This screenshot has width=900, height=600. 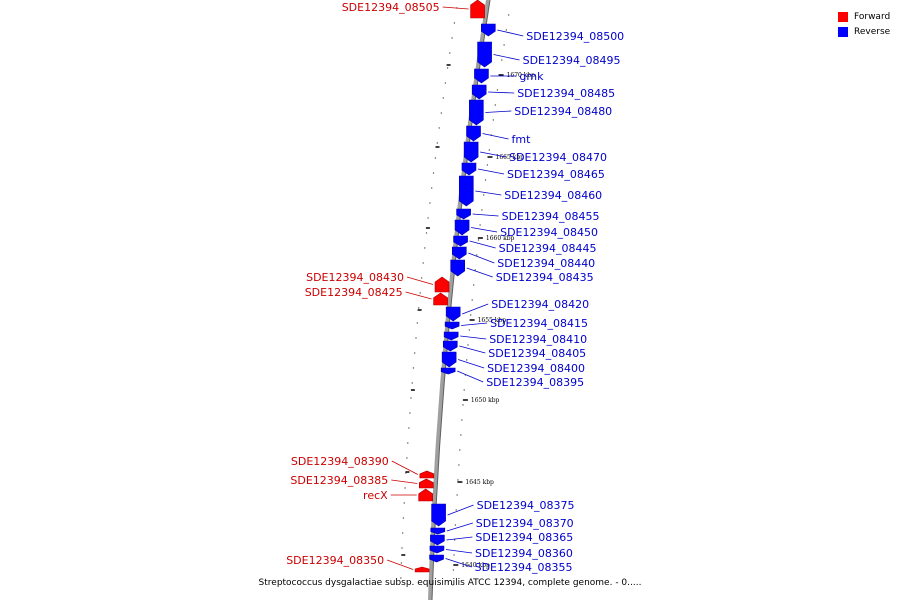 I want to click on gene-sde12394_08410: SDE12394_08410, so click(x=515, y=338).